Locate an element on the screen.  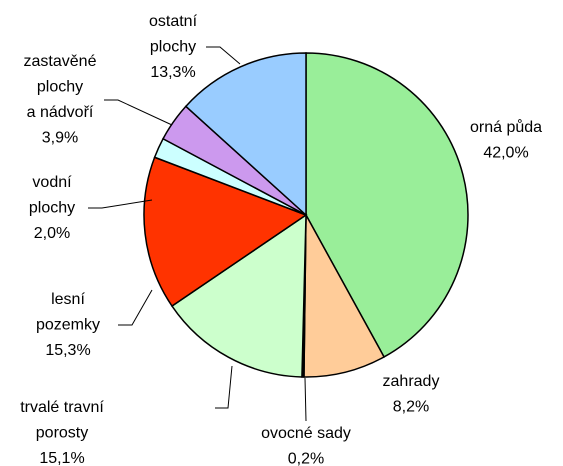
slice-label: lesní is located at coordinates (68, 299).